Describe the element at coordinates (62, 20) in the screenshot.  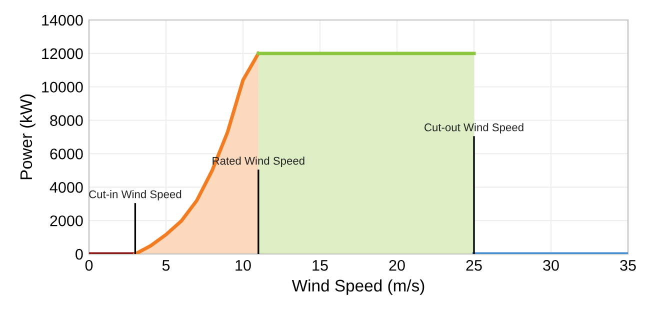
I see `y-tick-label: 14000` at that location.